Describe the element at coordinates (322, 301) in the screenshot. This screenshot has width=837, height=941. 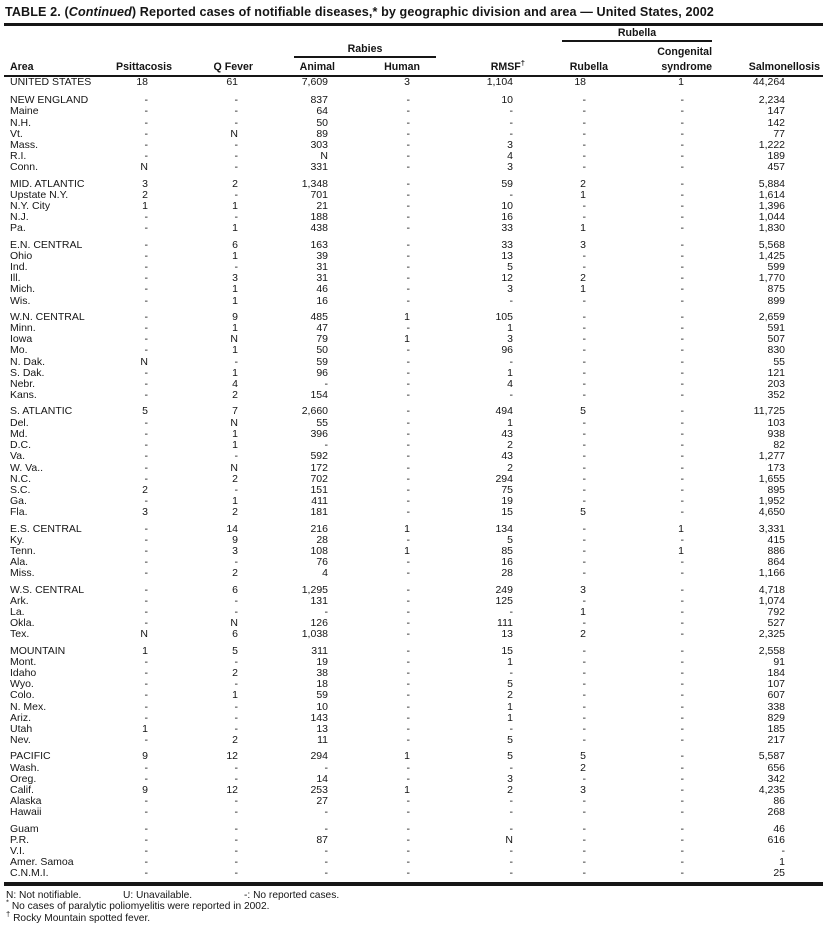
I see `value-cell: 16` at that location.